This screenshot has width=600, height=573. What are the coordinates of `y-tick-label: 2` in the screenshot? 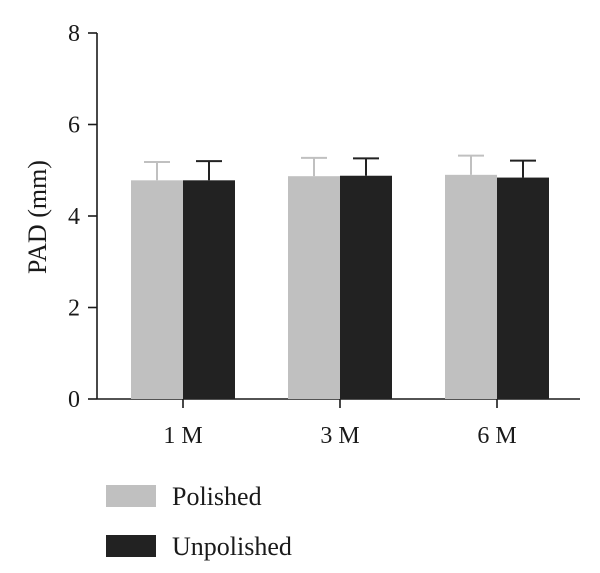 It's located at (74, 309).